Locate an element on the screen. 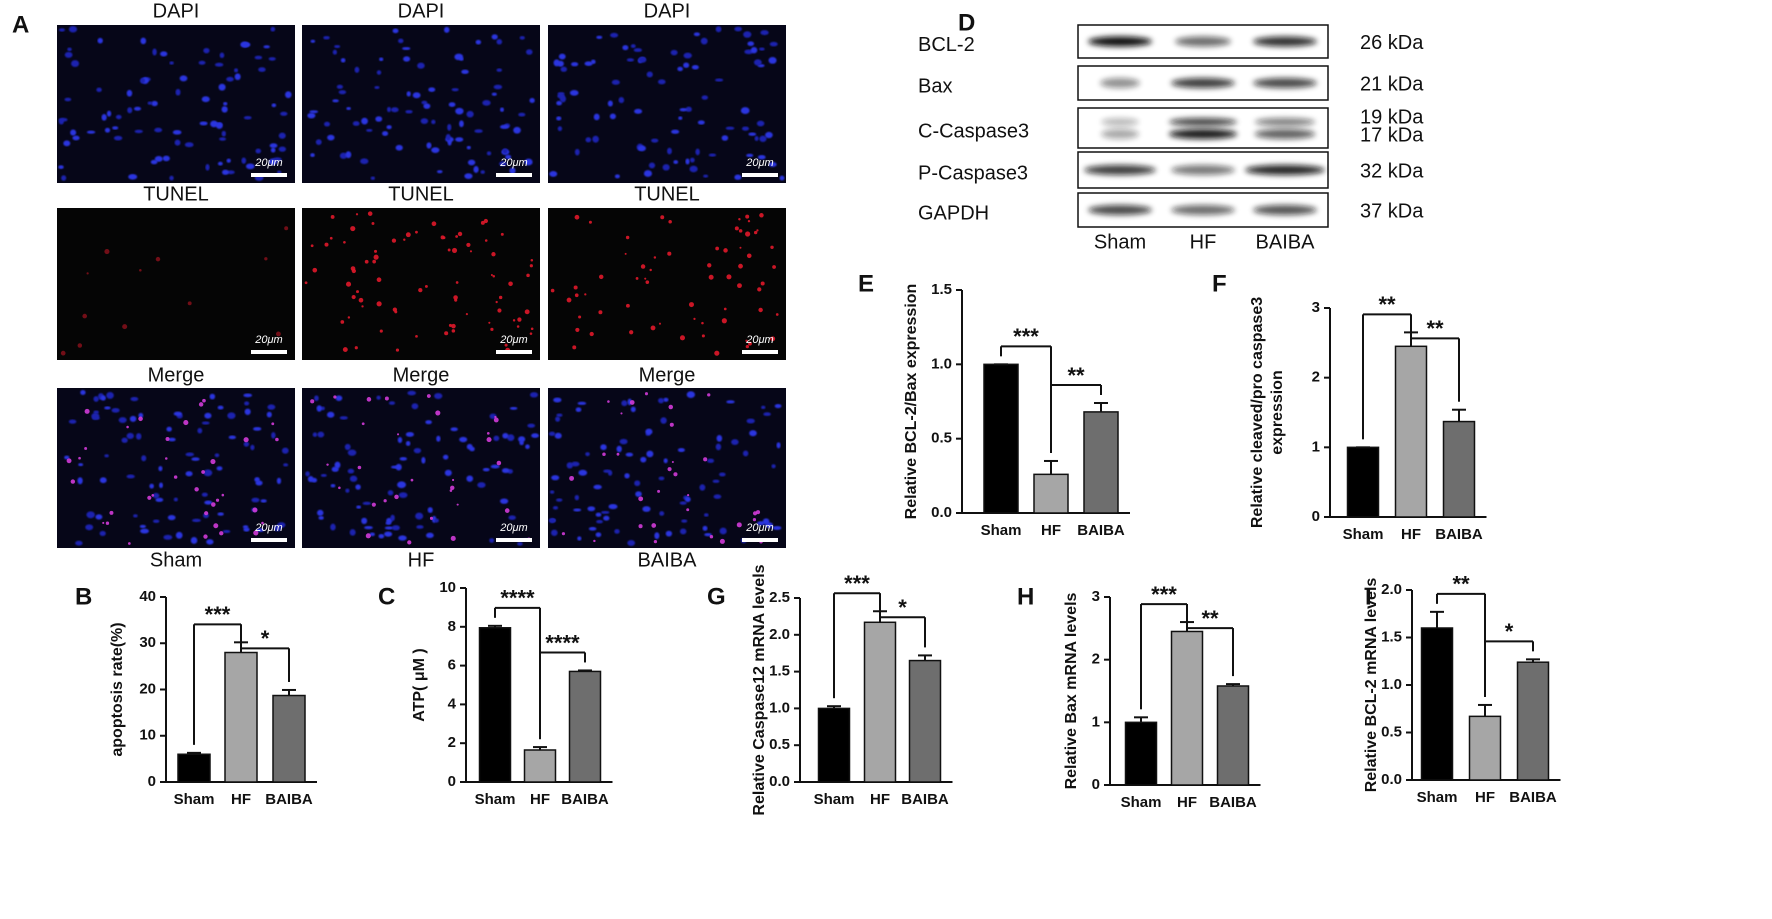  micrograph: 20μm is located at coordinates (176, 468).